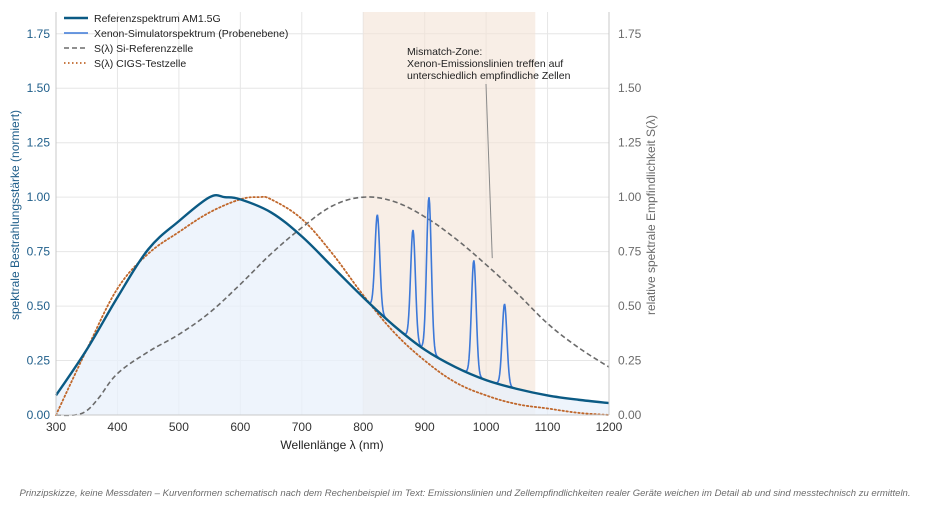 The width and height of the screenshot is (930, 508). Describe the element at coordinates (191, 34) in the screenshot. I see `legend-label-xenon: Xenon-Simulatorspektrum (Probenebene)` at that location.